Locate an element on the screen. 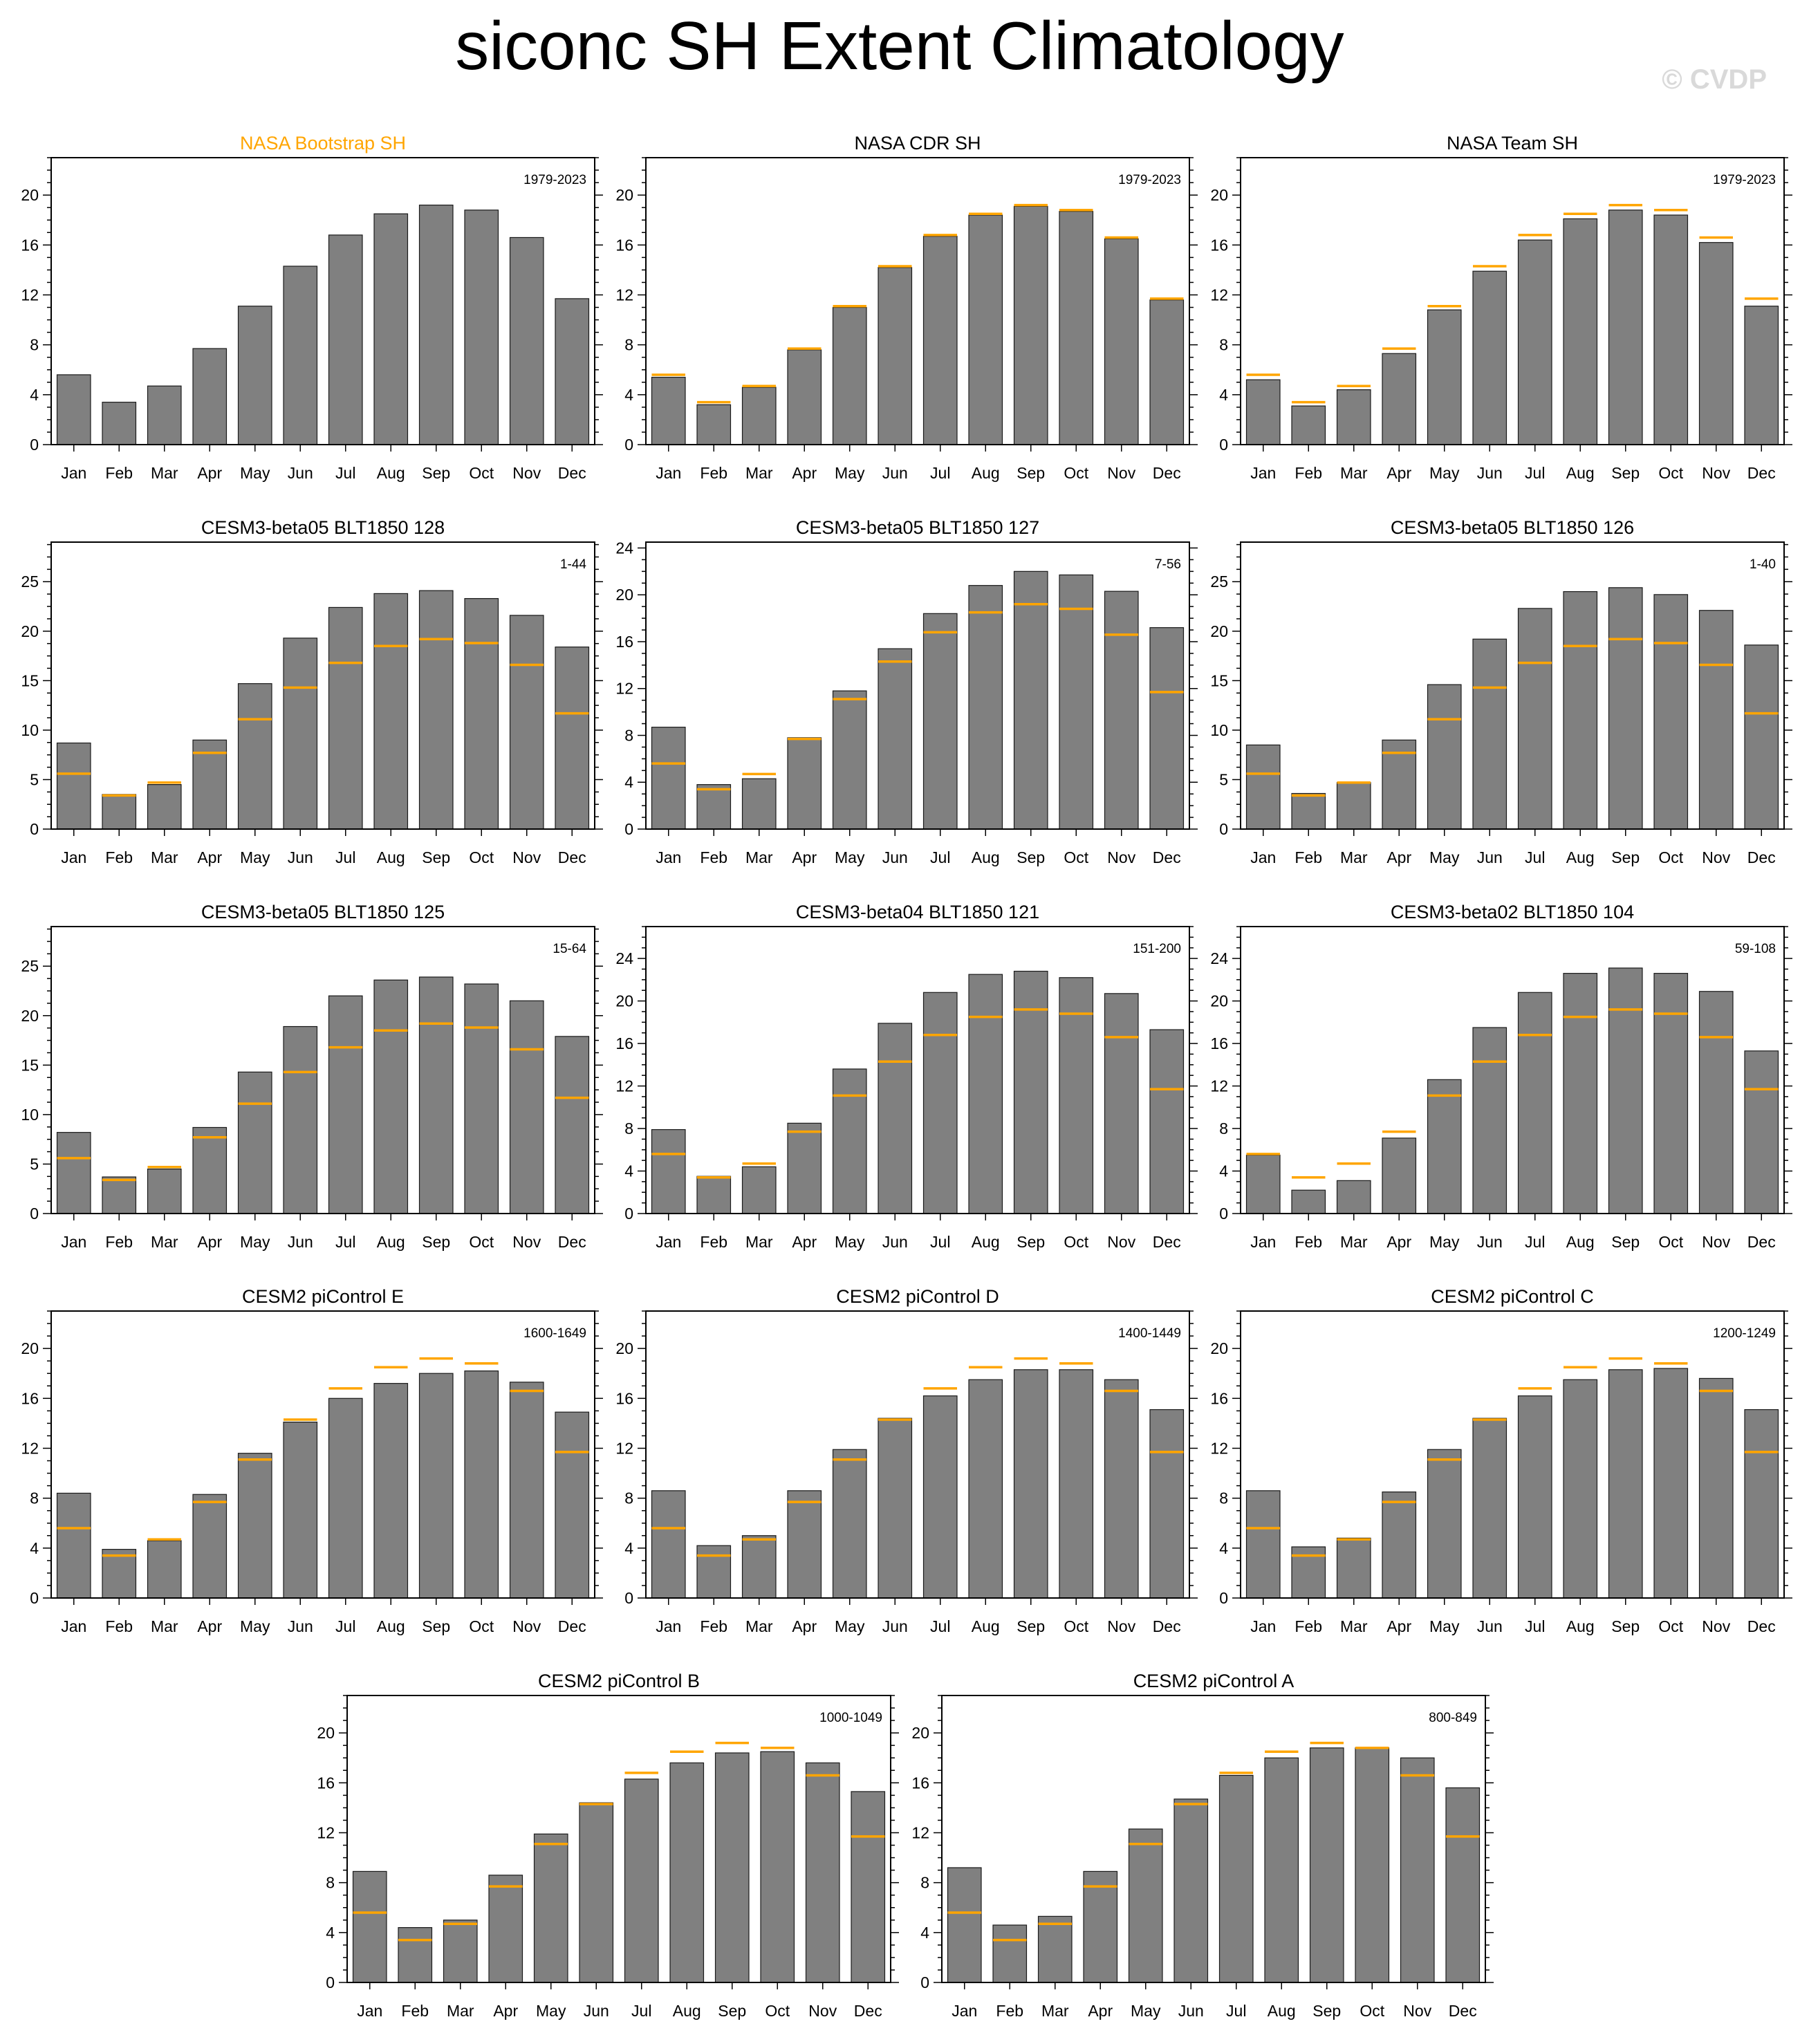 This screenshot has width=1800, height=2044. period-label: 1-40 is located at coordinates (1763, 564).